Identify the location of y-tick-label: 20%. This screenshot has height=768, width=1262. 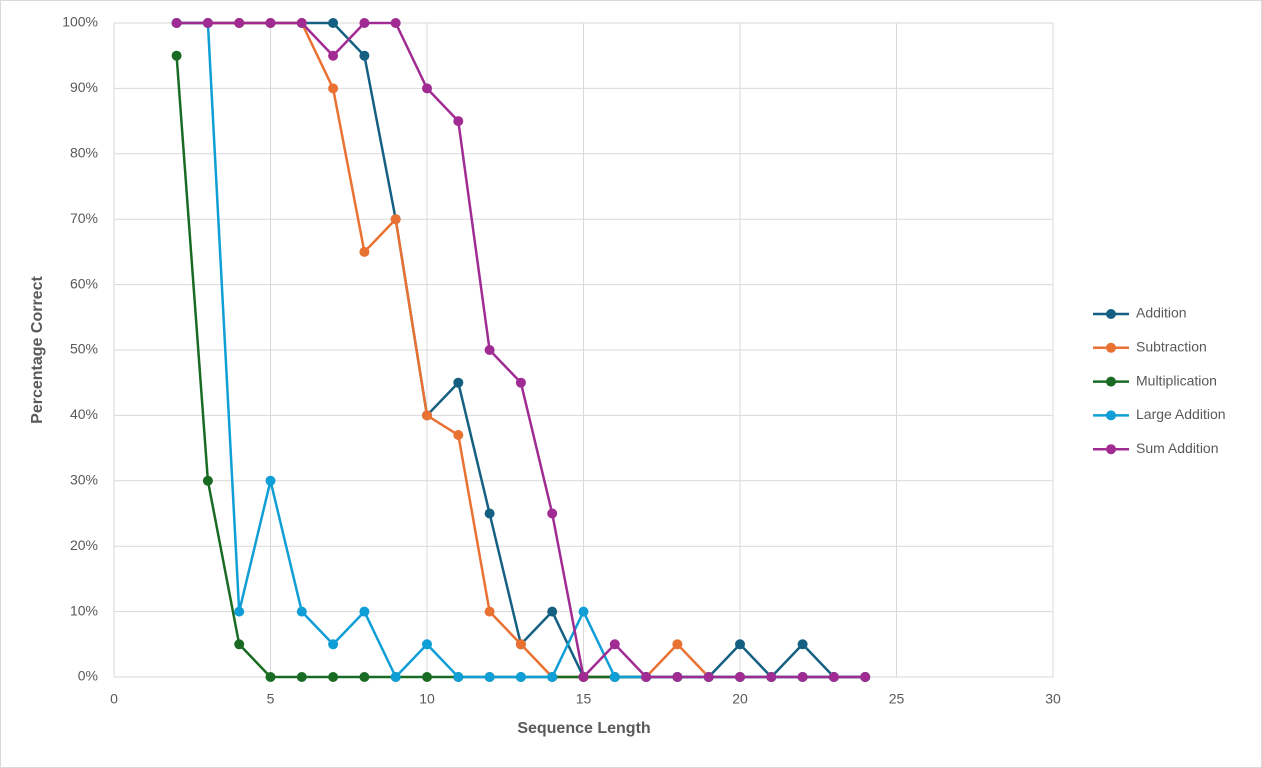
(84, 545).